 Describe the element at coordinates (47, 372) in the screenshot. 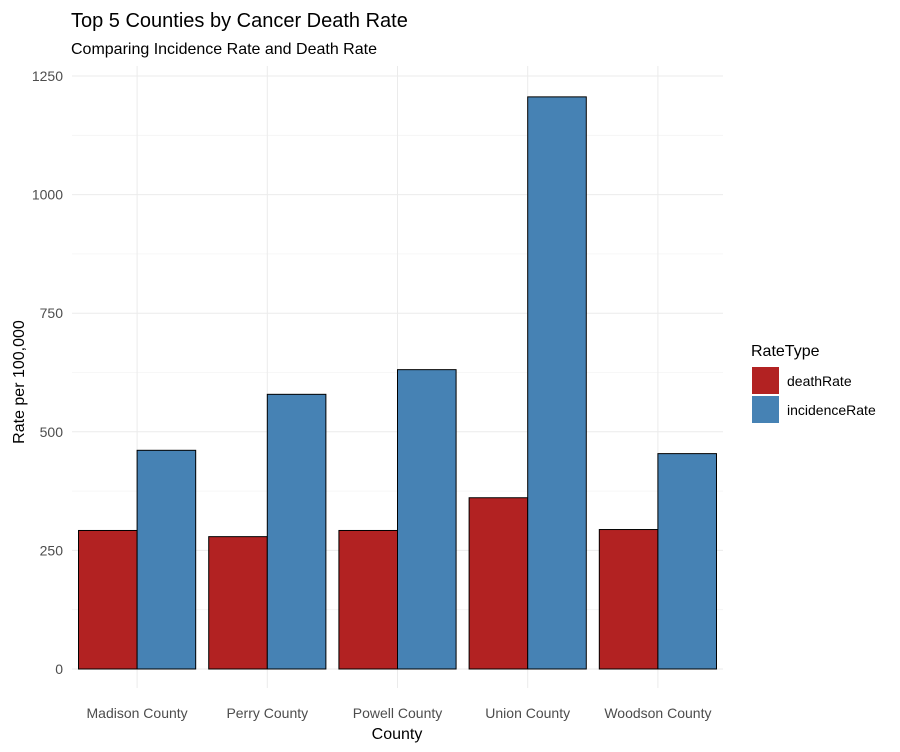

I see `y-tick-labels: 0 250 500 750 1000 1250` at that location.